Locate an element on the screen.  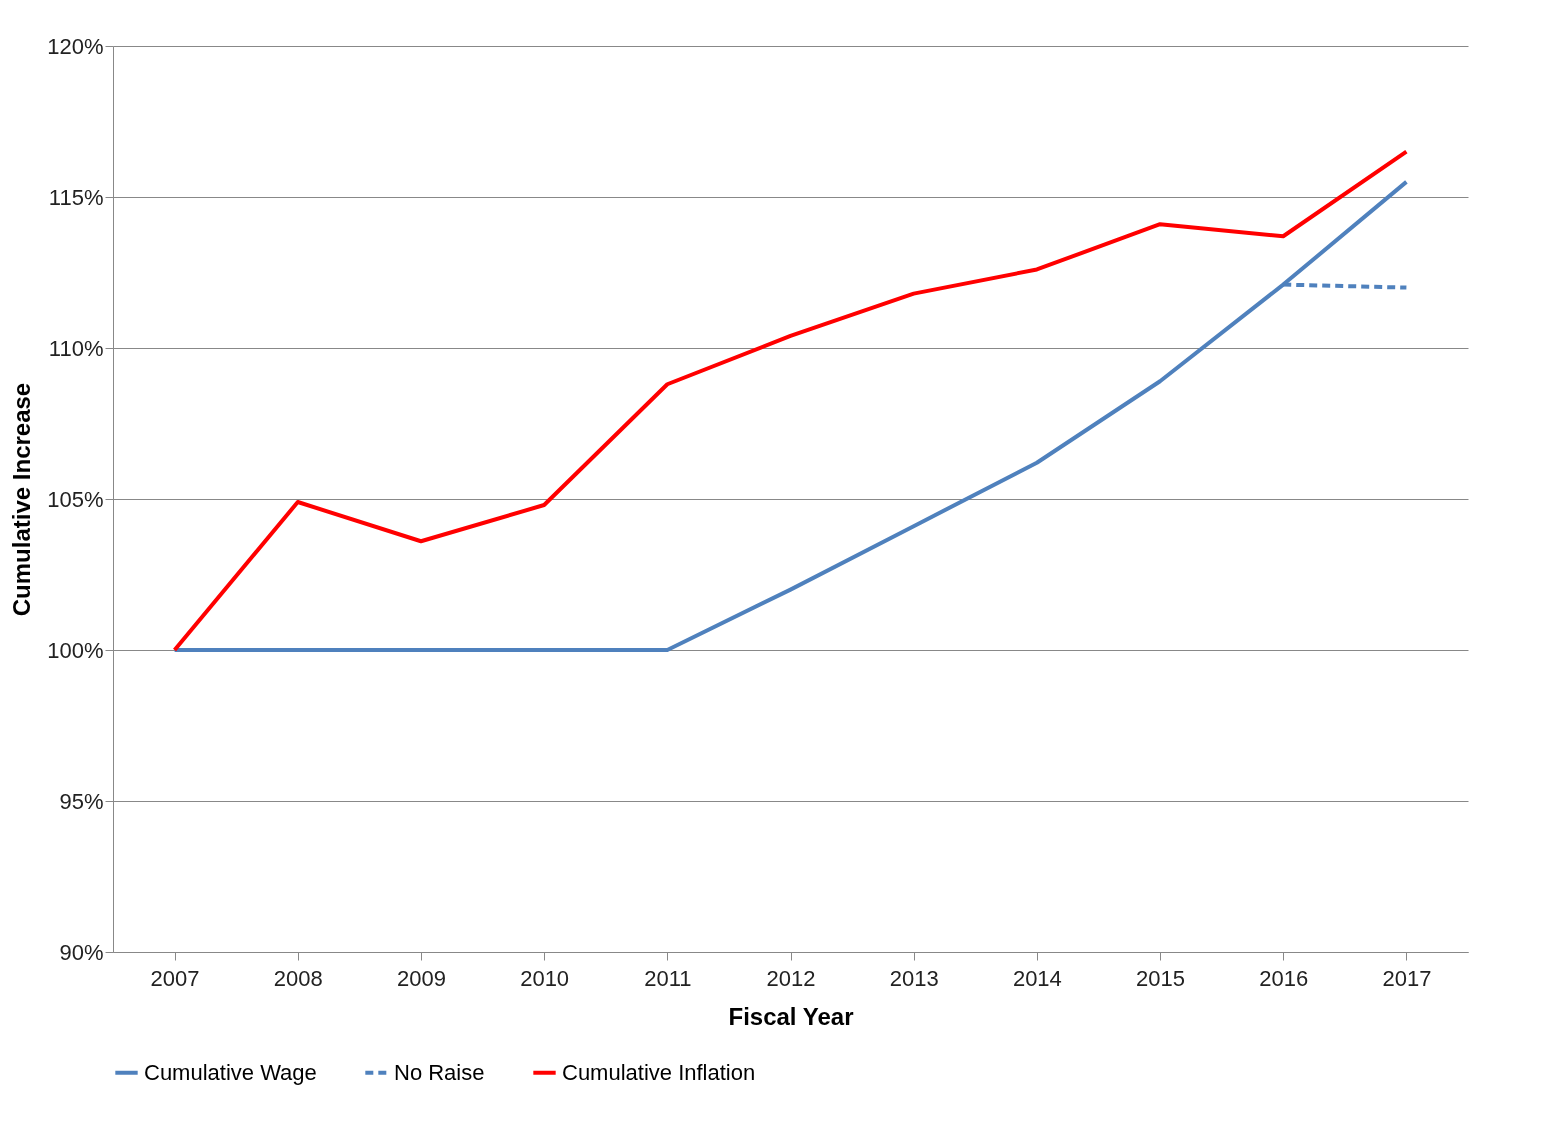
x-tick-label: 2015 is located at coordinates (1161, 978).